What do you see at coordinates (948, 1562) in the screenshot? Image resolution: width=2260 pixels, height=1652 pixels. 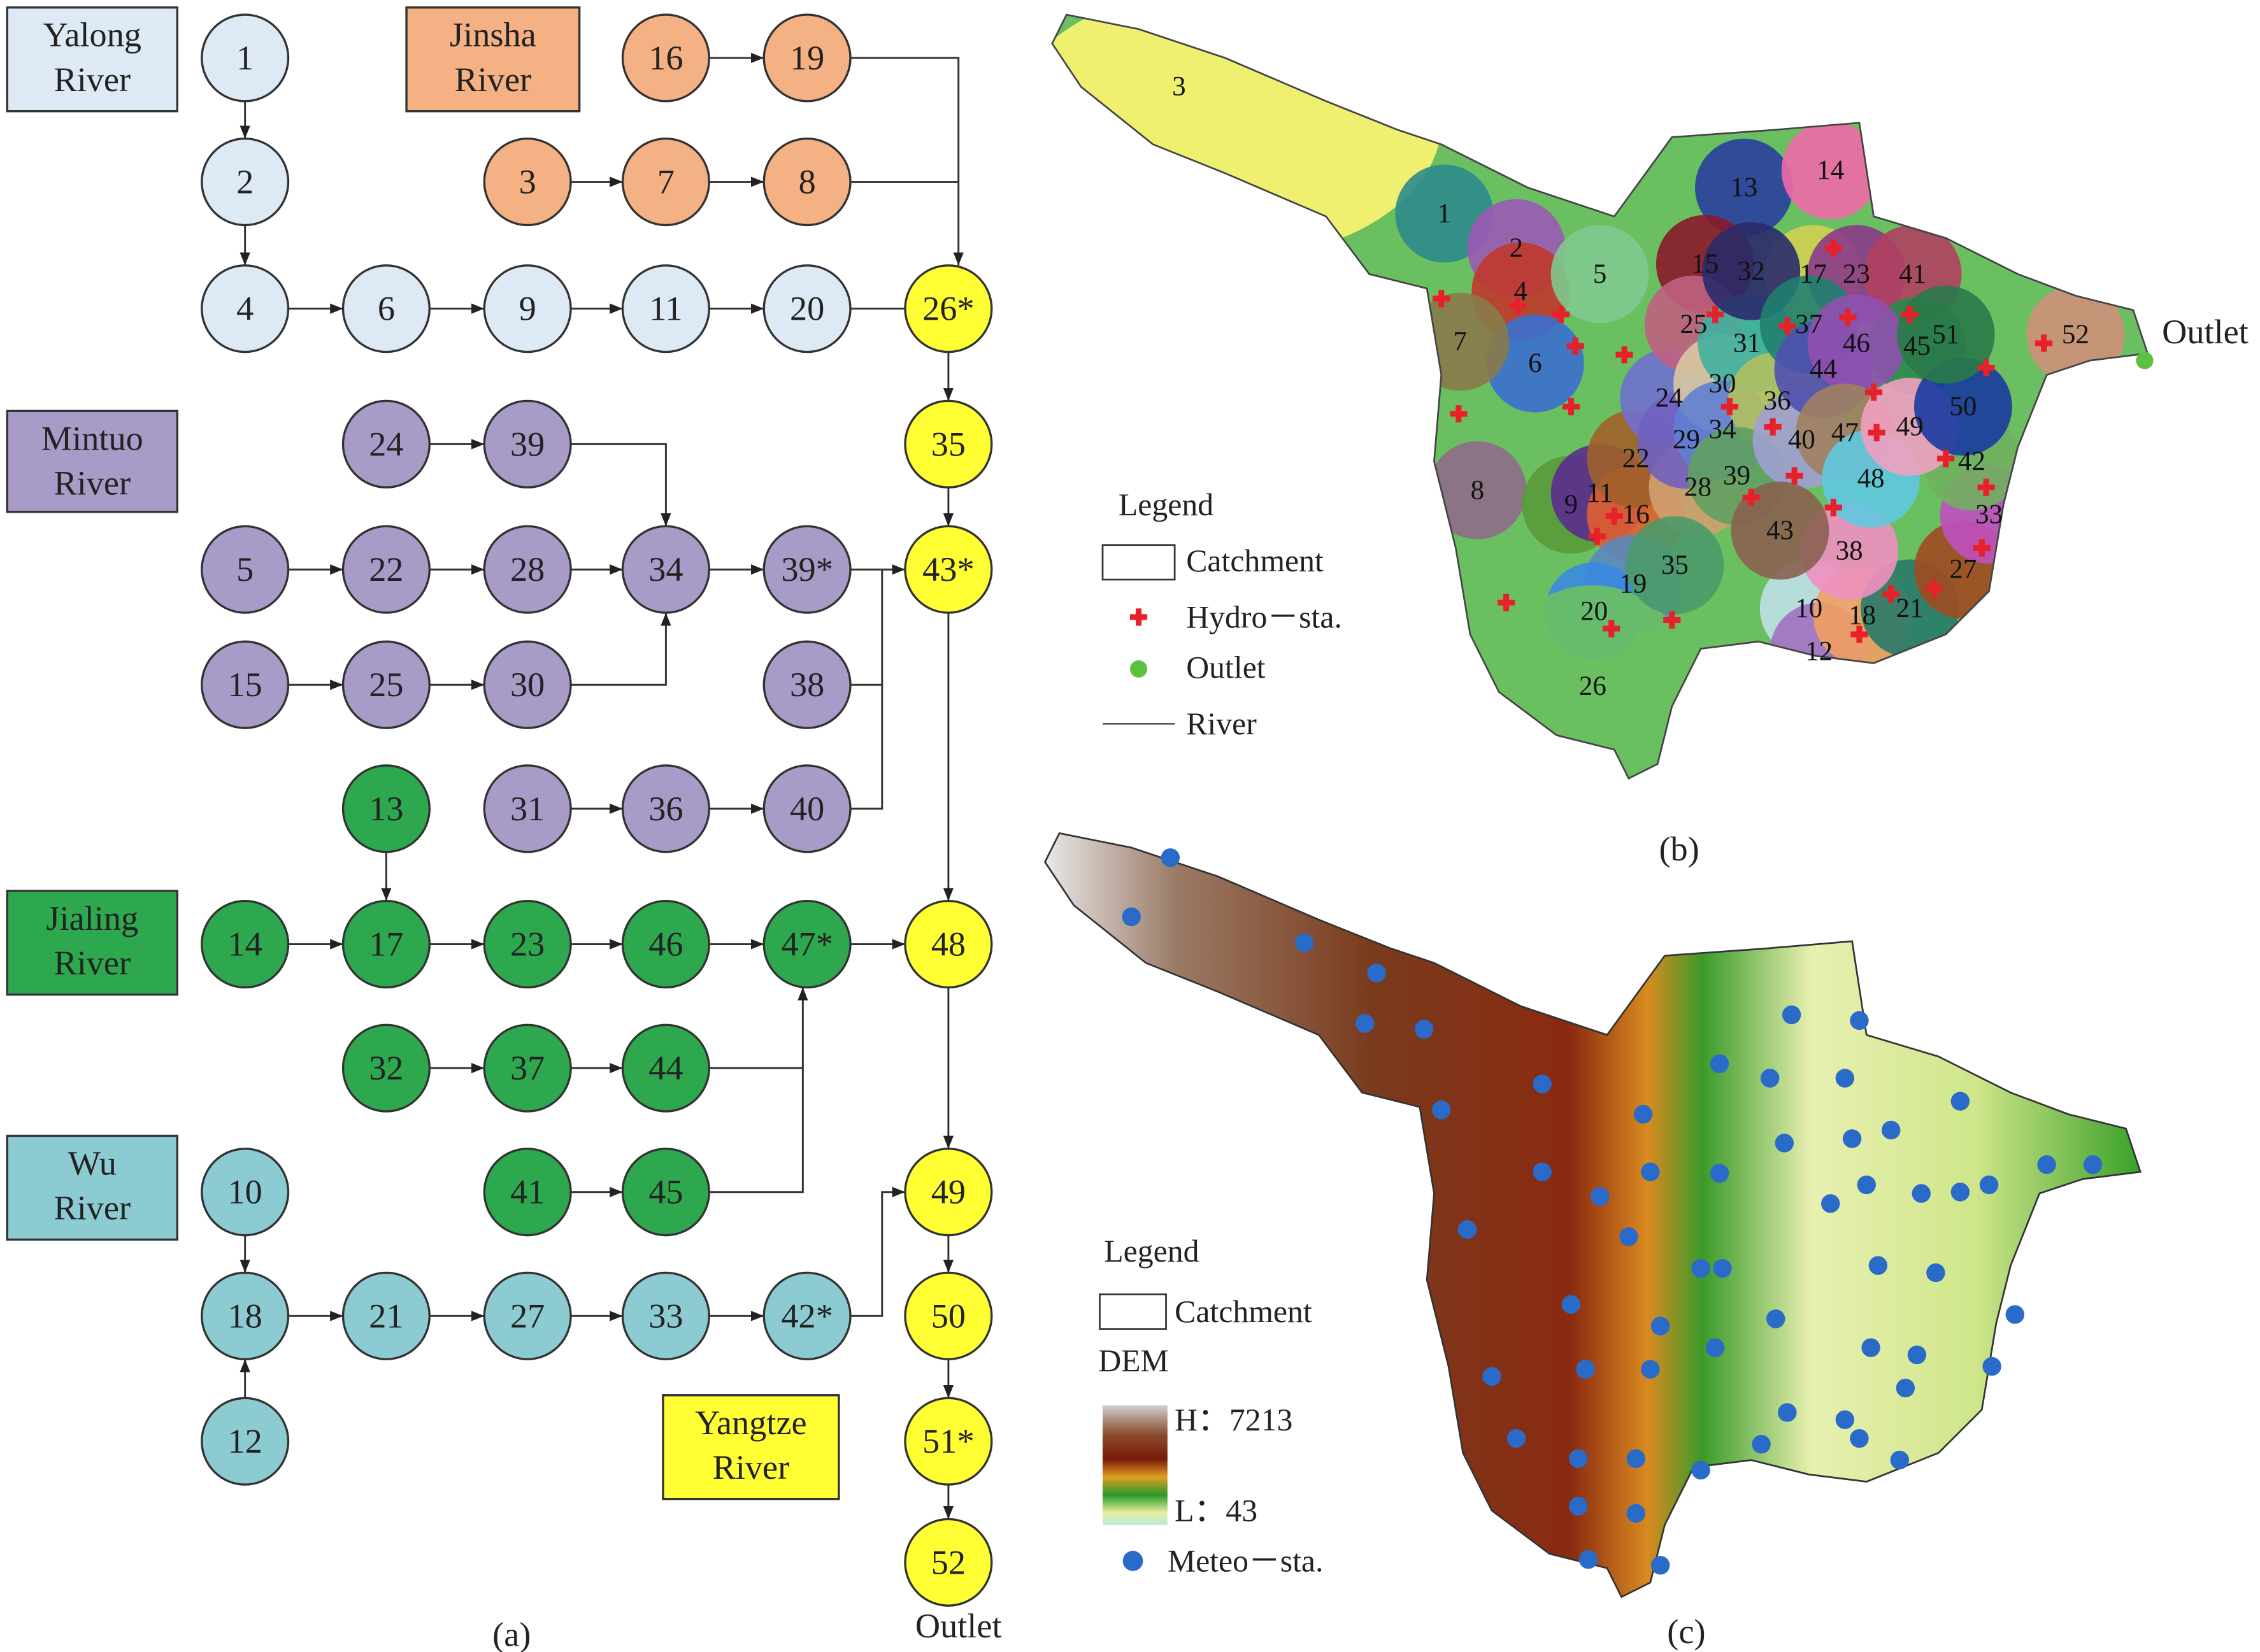 I see `catchment-node: 52` at bounding box center [948, 1562].